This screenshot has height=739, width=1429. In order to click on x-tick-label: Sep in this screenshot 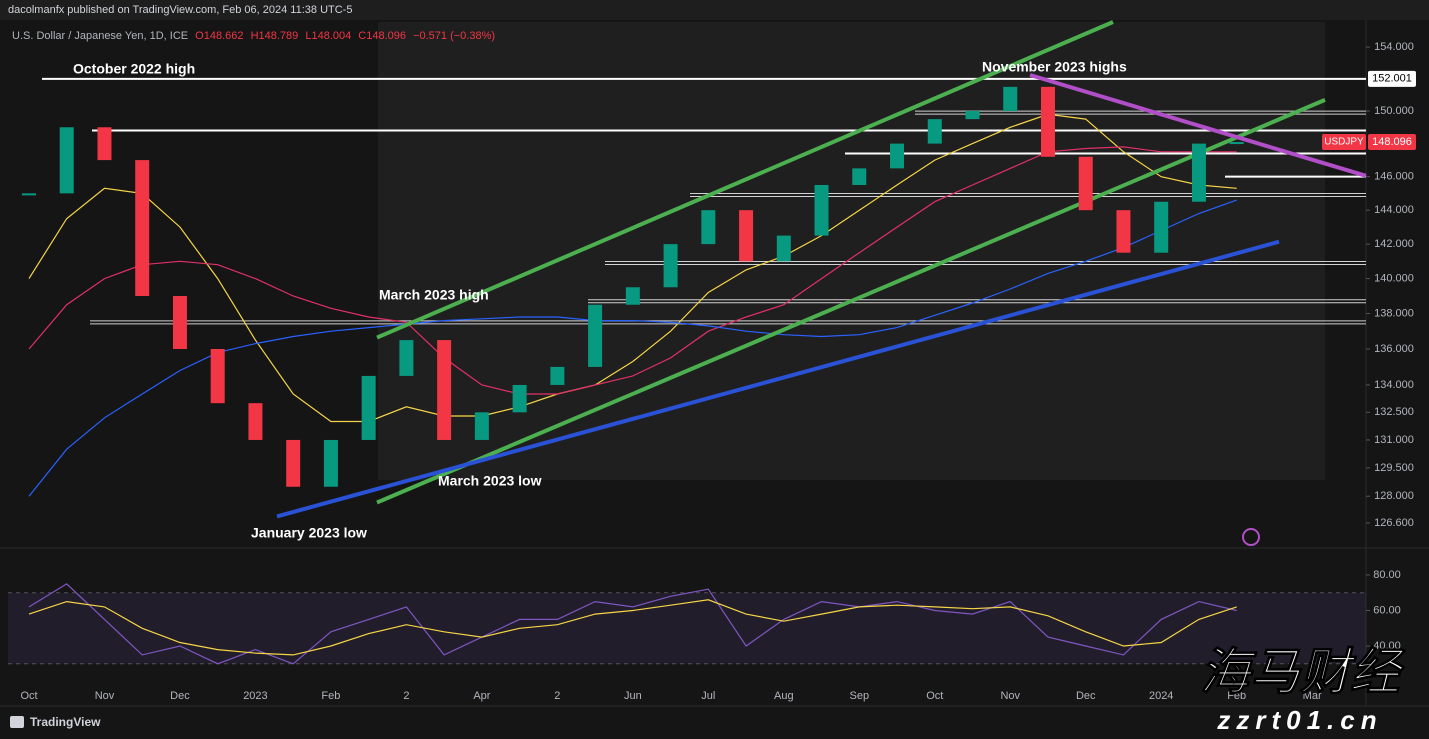, I will do `click(859, 696)`.